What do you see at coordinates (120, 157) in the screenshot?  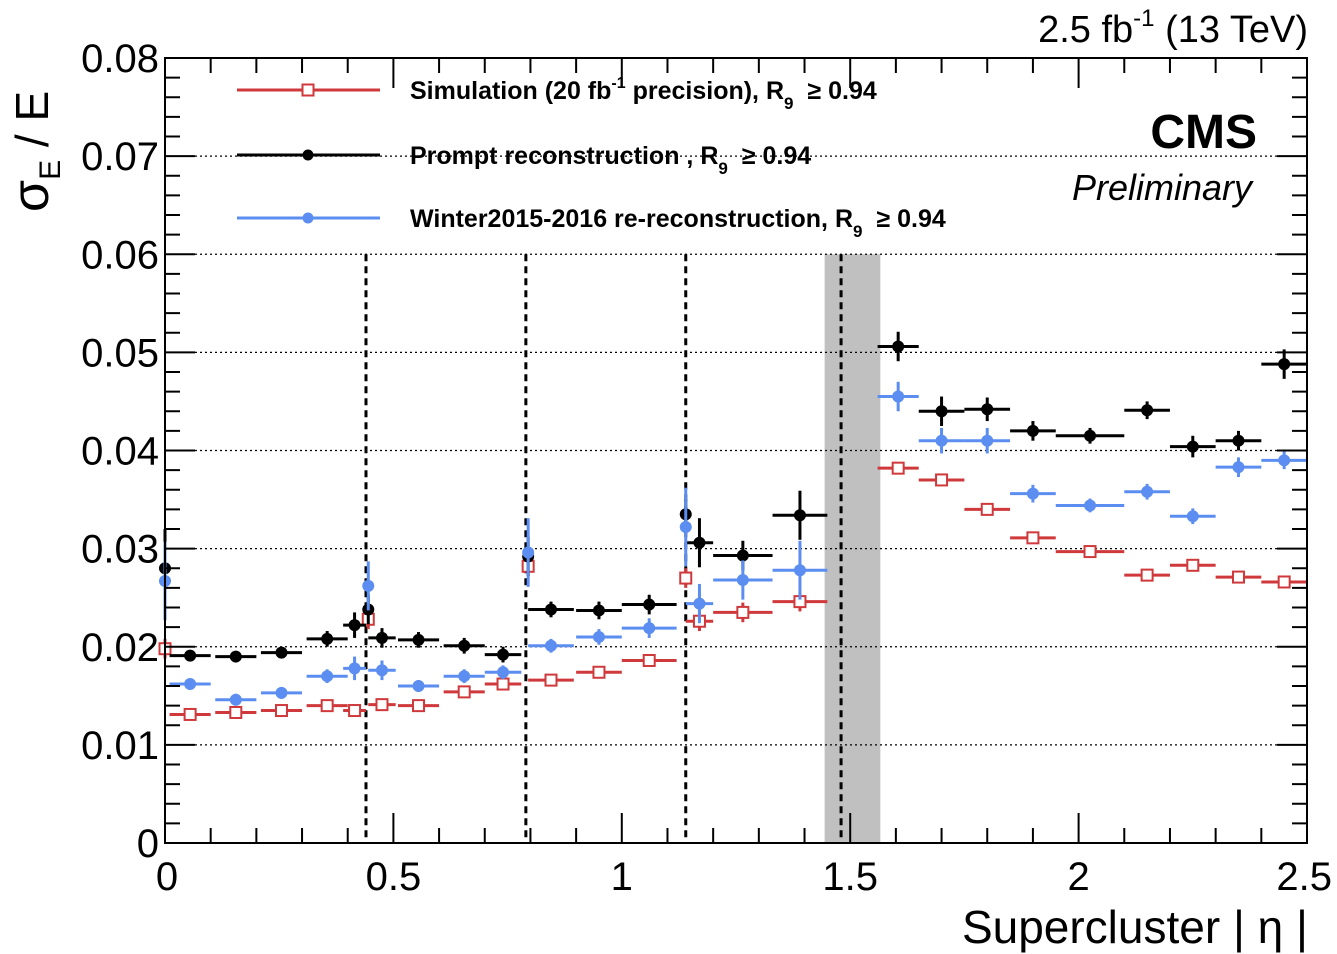 I see `y-tick-label: 0.07` at bounding box center [120, 157].